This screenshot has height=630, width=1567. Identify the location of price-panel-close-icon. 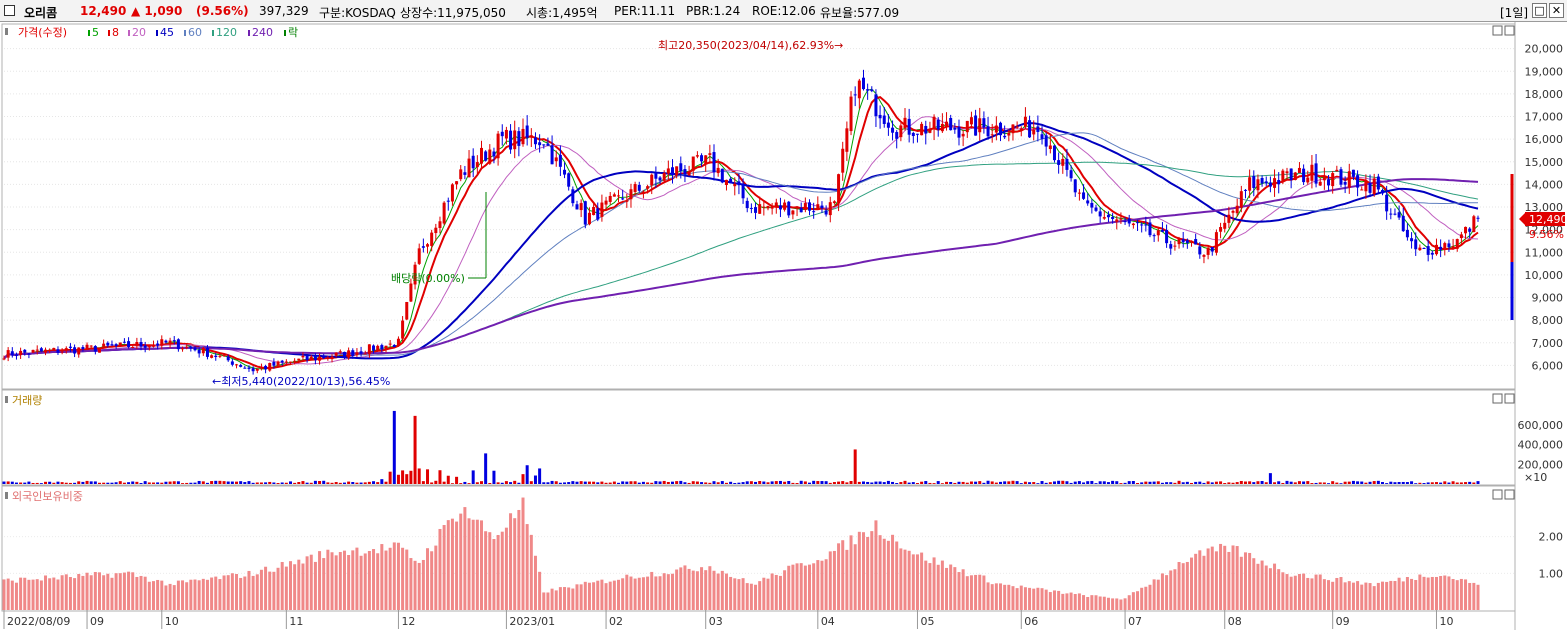
(1509, 30).